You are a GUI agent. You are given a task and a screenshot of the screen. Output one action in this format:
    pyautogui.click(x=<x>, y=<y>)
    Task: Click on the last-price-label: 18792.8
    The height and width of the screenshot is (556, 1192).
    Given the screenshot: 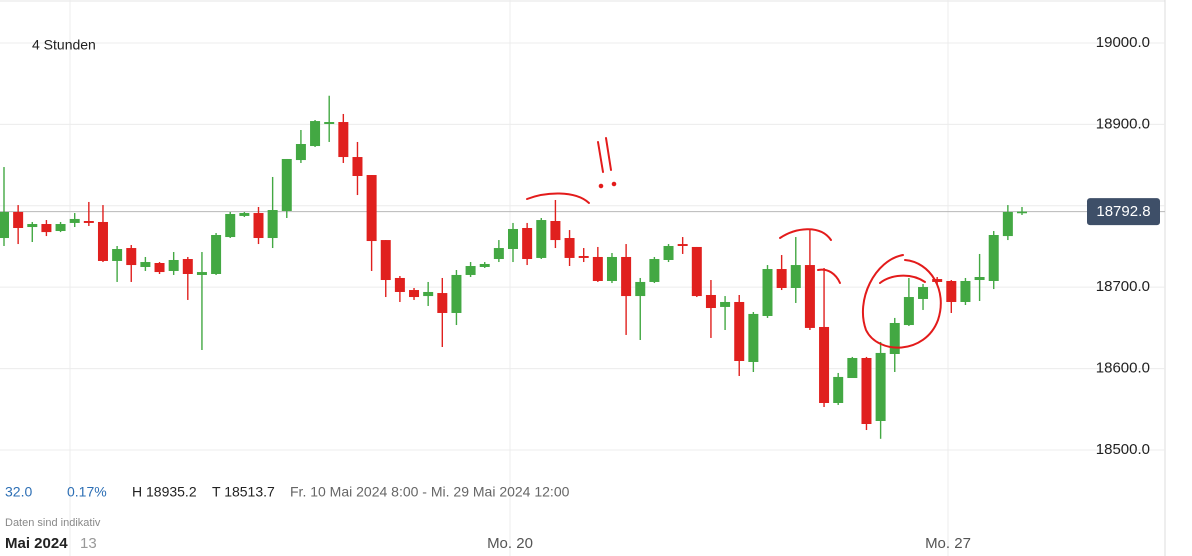 What is the action you would take?
    pyautogui.click(x=1123, y=211)
    